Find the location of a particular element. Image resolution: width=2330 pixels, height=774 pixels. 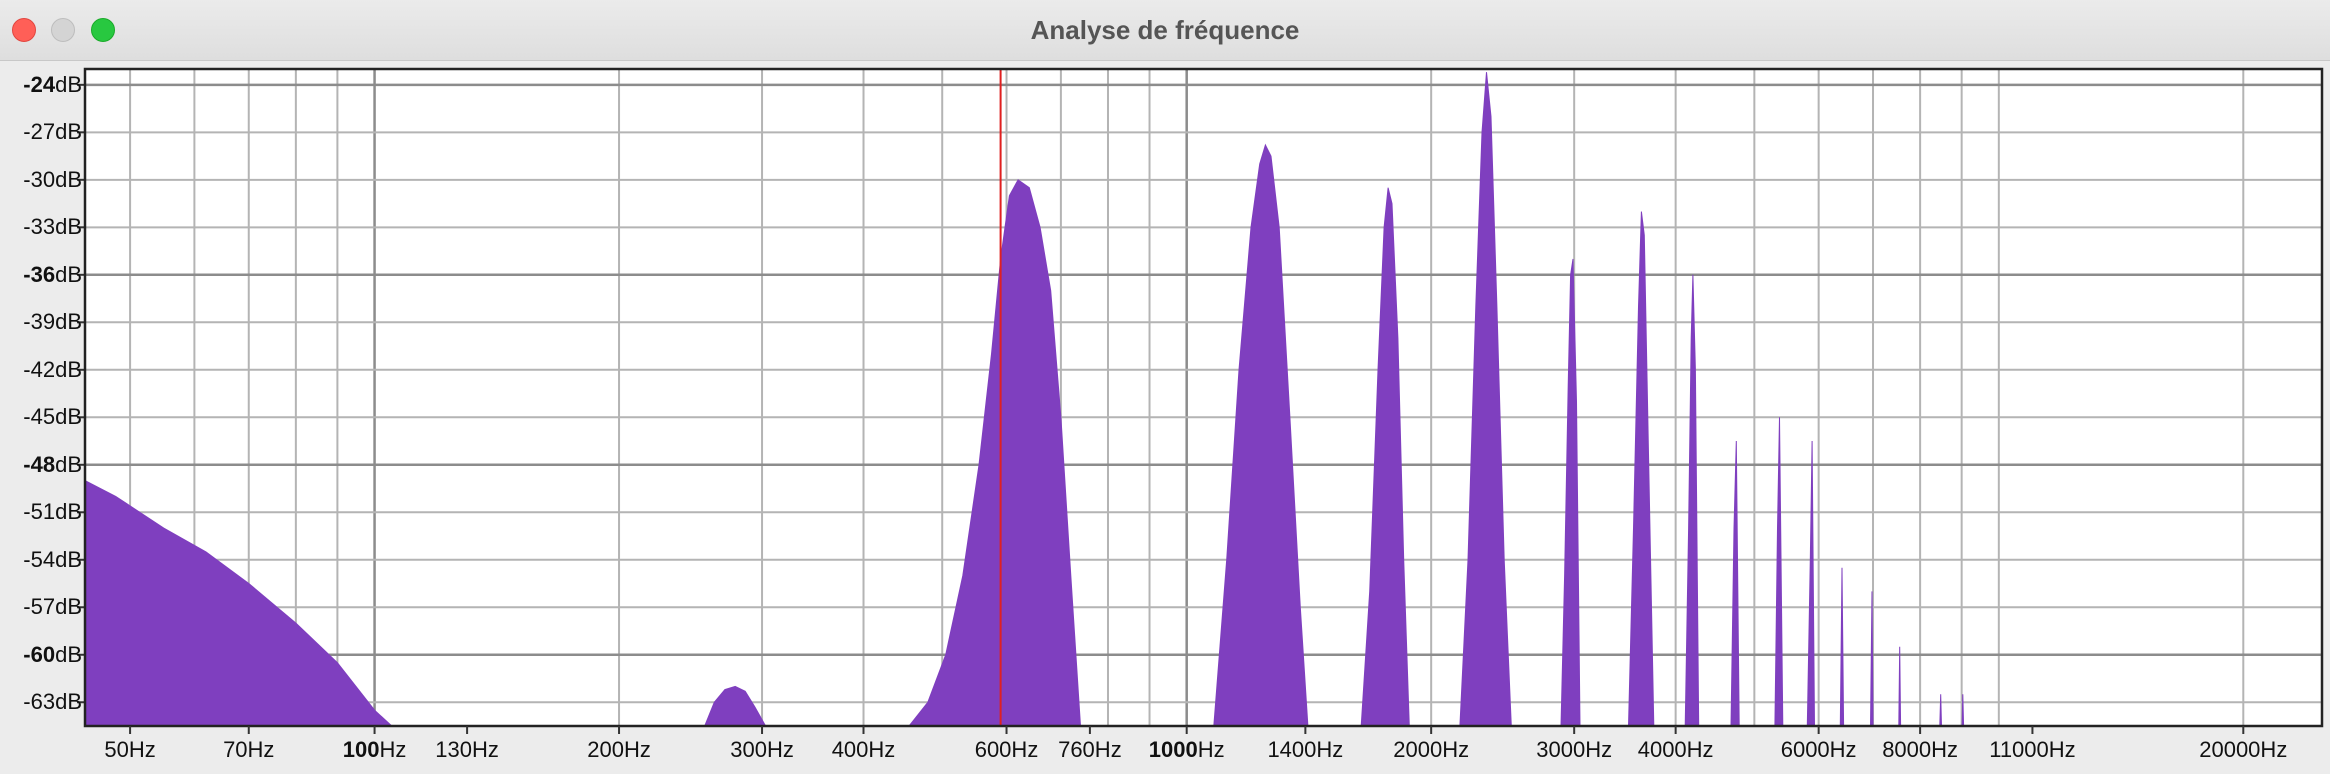

y-tick-label: -27dB is located at coordinates (41, 132).